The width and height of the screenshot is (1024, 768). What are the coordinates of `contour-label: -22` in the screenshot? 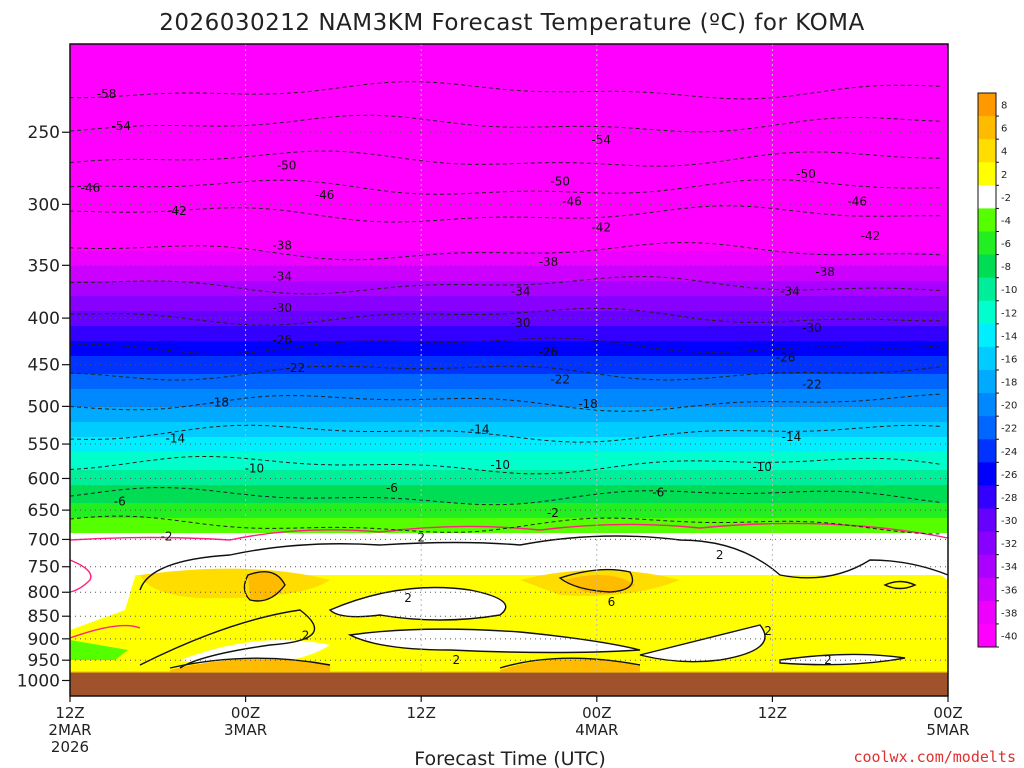 It's located at (296, 368).